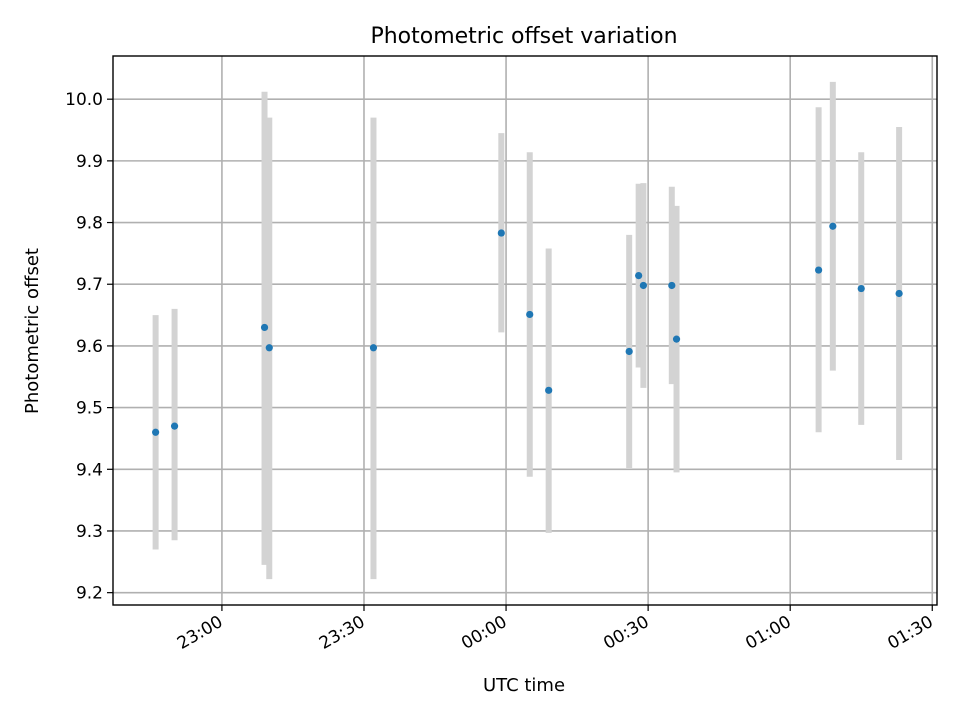 This screenshot has height=720, width=960. Describe the element at coordinates (626, 633) in the screenshot. I see `x-tick-label: 00:30` at that location.